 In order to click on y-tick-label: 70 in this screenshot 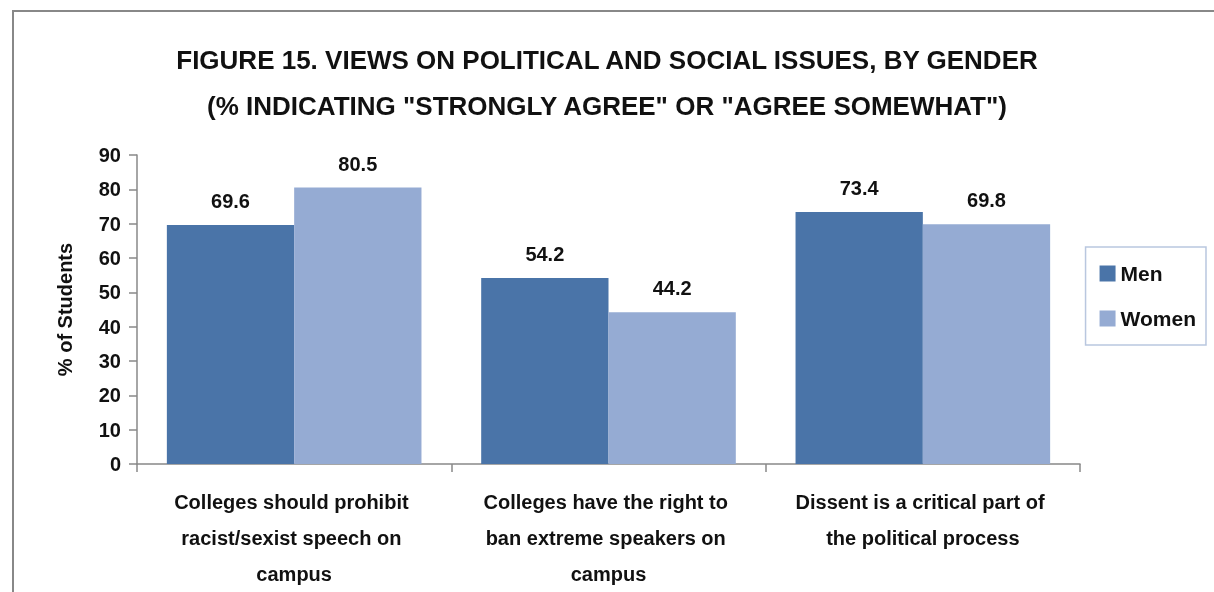, I will do `click(109, 223)`.